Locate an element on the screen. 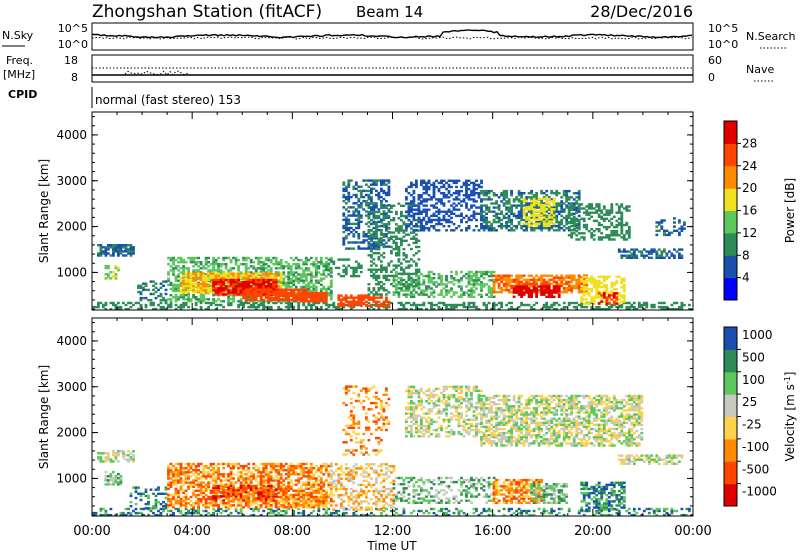 The width and height of the screenshot is (800, 554). noise-left-tick-top: 10^5 is located at coordinates (73, 28).